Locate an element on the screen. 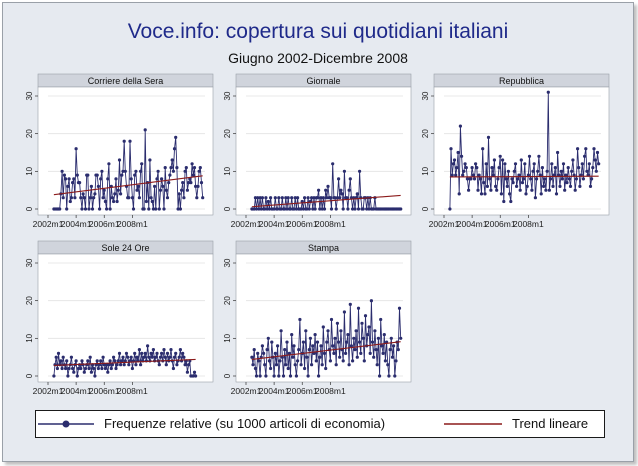  series-line is located at coordinates (326, 338).